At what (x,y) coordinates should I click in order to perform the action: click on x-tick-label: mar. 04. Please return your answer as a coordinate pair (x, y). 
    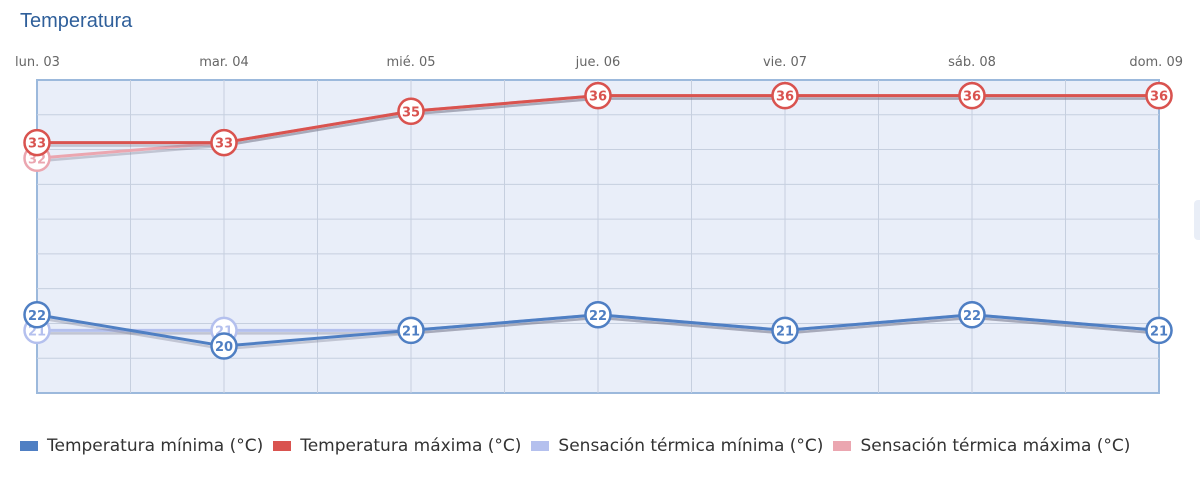
    Looking at the image, I should click on (224, 62).